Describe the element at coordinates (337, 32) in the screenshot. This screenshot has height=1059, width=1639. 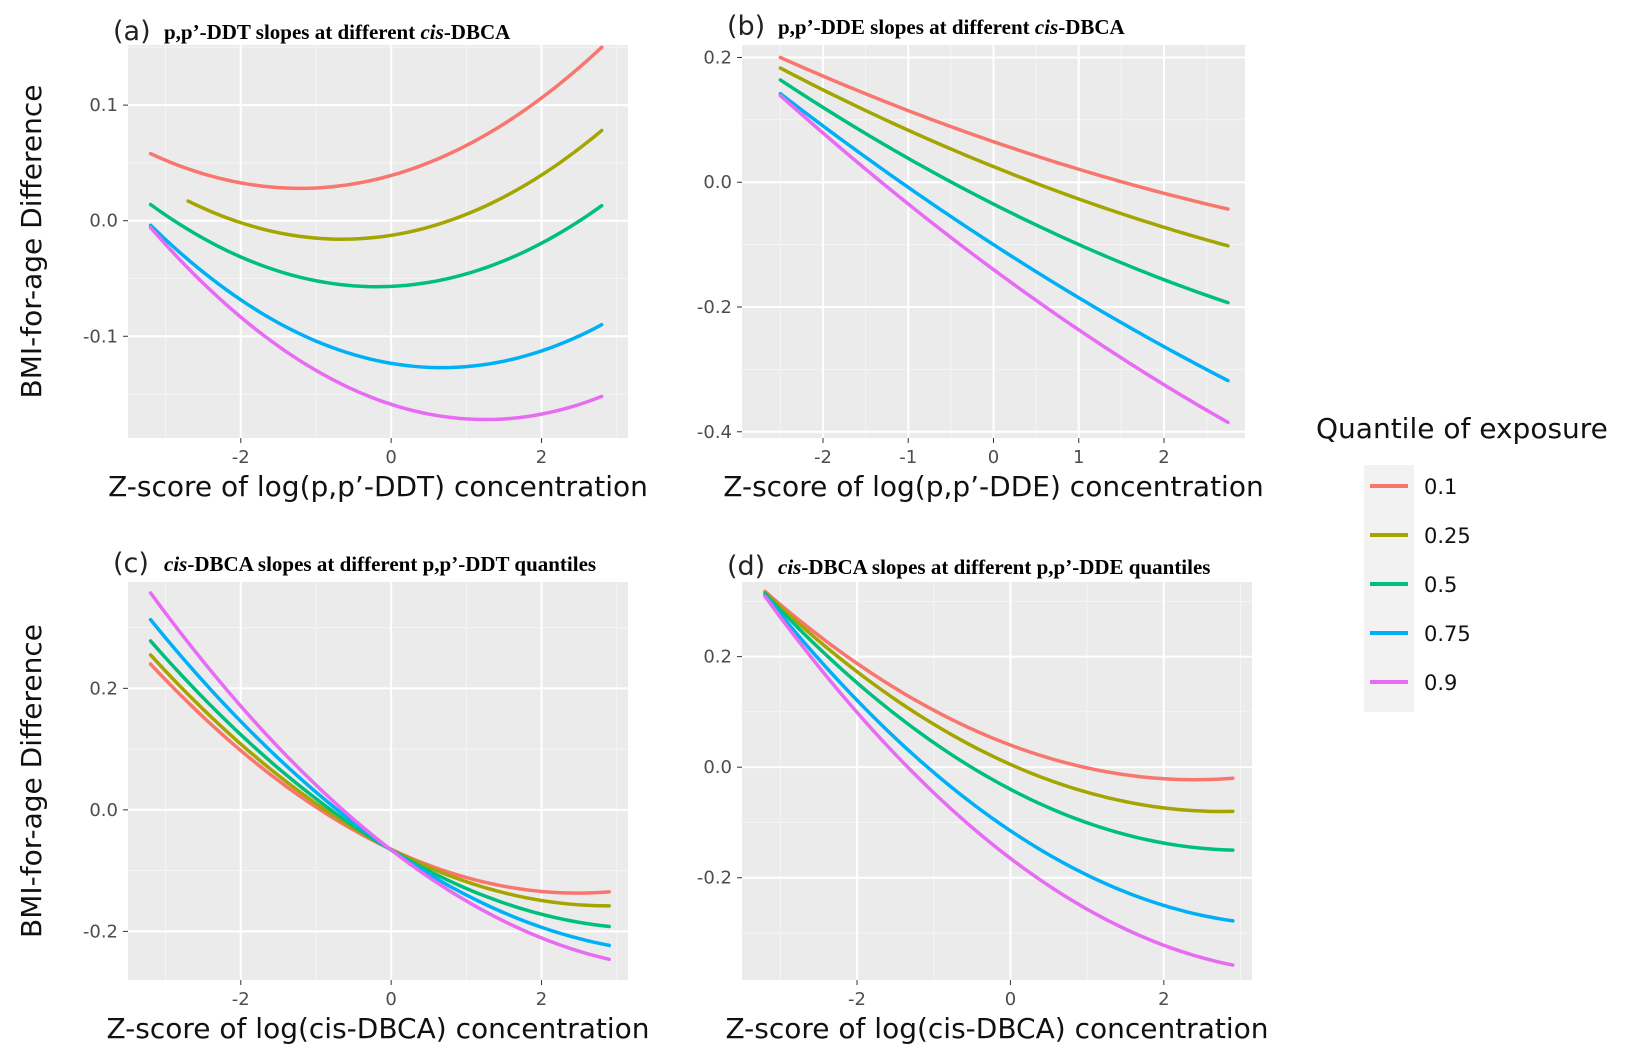
I see `panel-title: p,p’-DDT slopes at different cis-DBCA` at that location.